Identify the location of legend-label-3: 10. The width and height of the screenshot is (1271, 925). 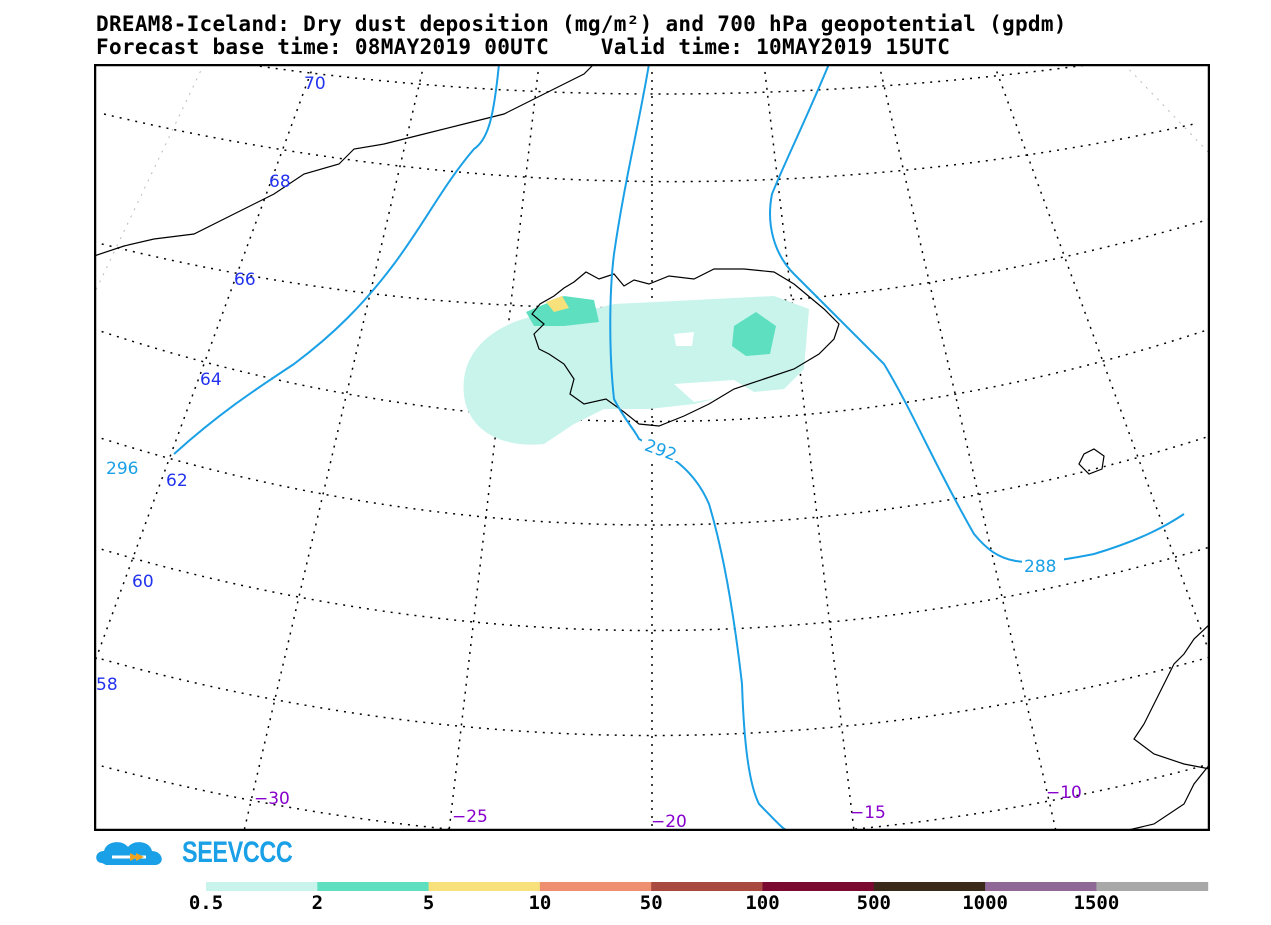
(539, 903).